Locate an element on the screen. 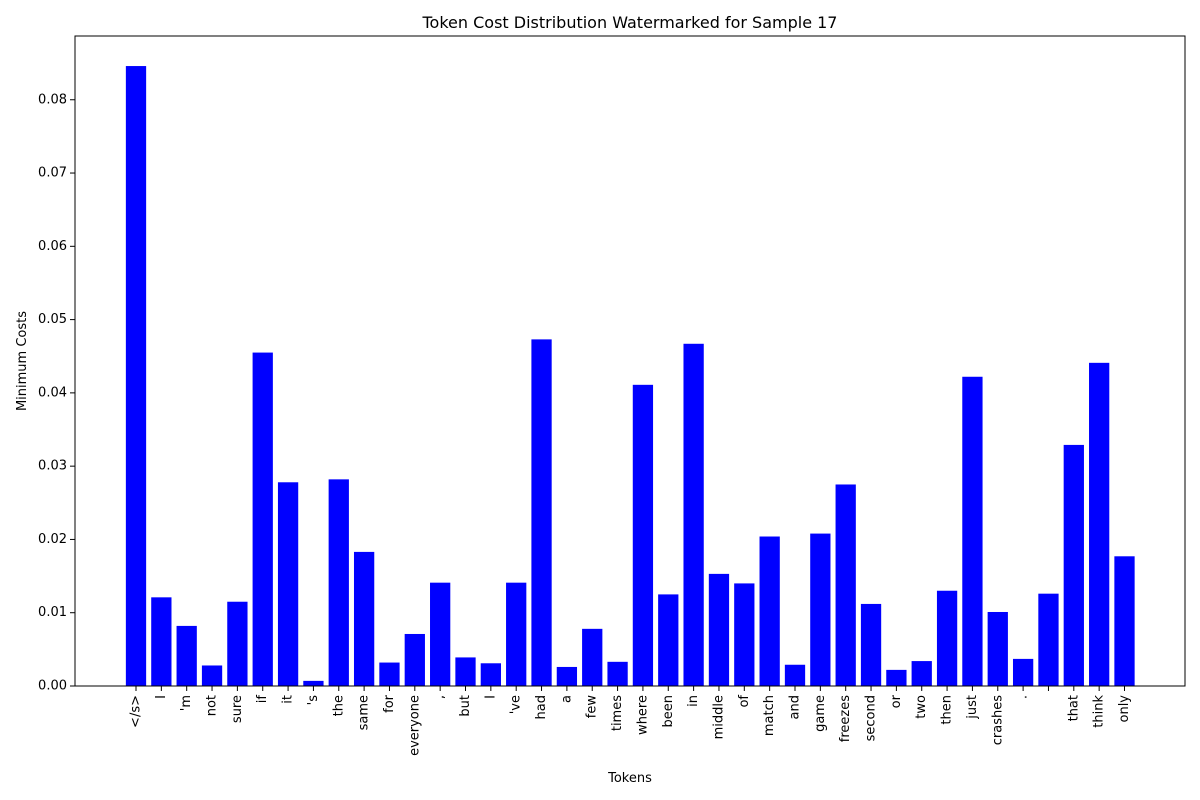  y-tick-label: 0.01 is located at coordinates (52, 612).